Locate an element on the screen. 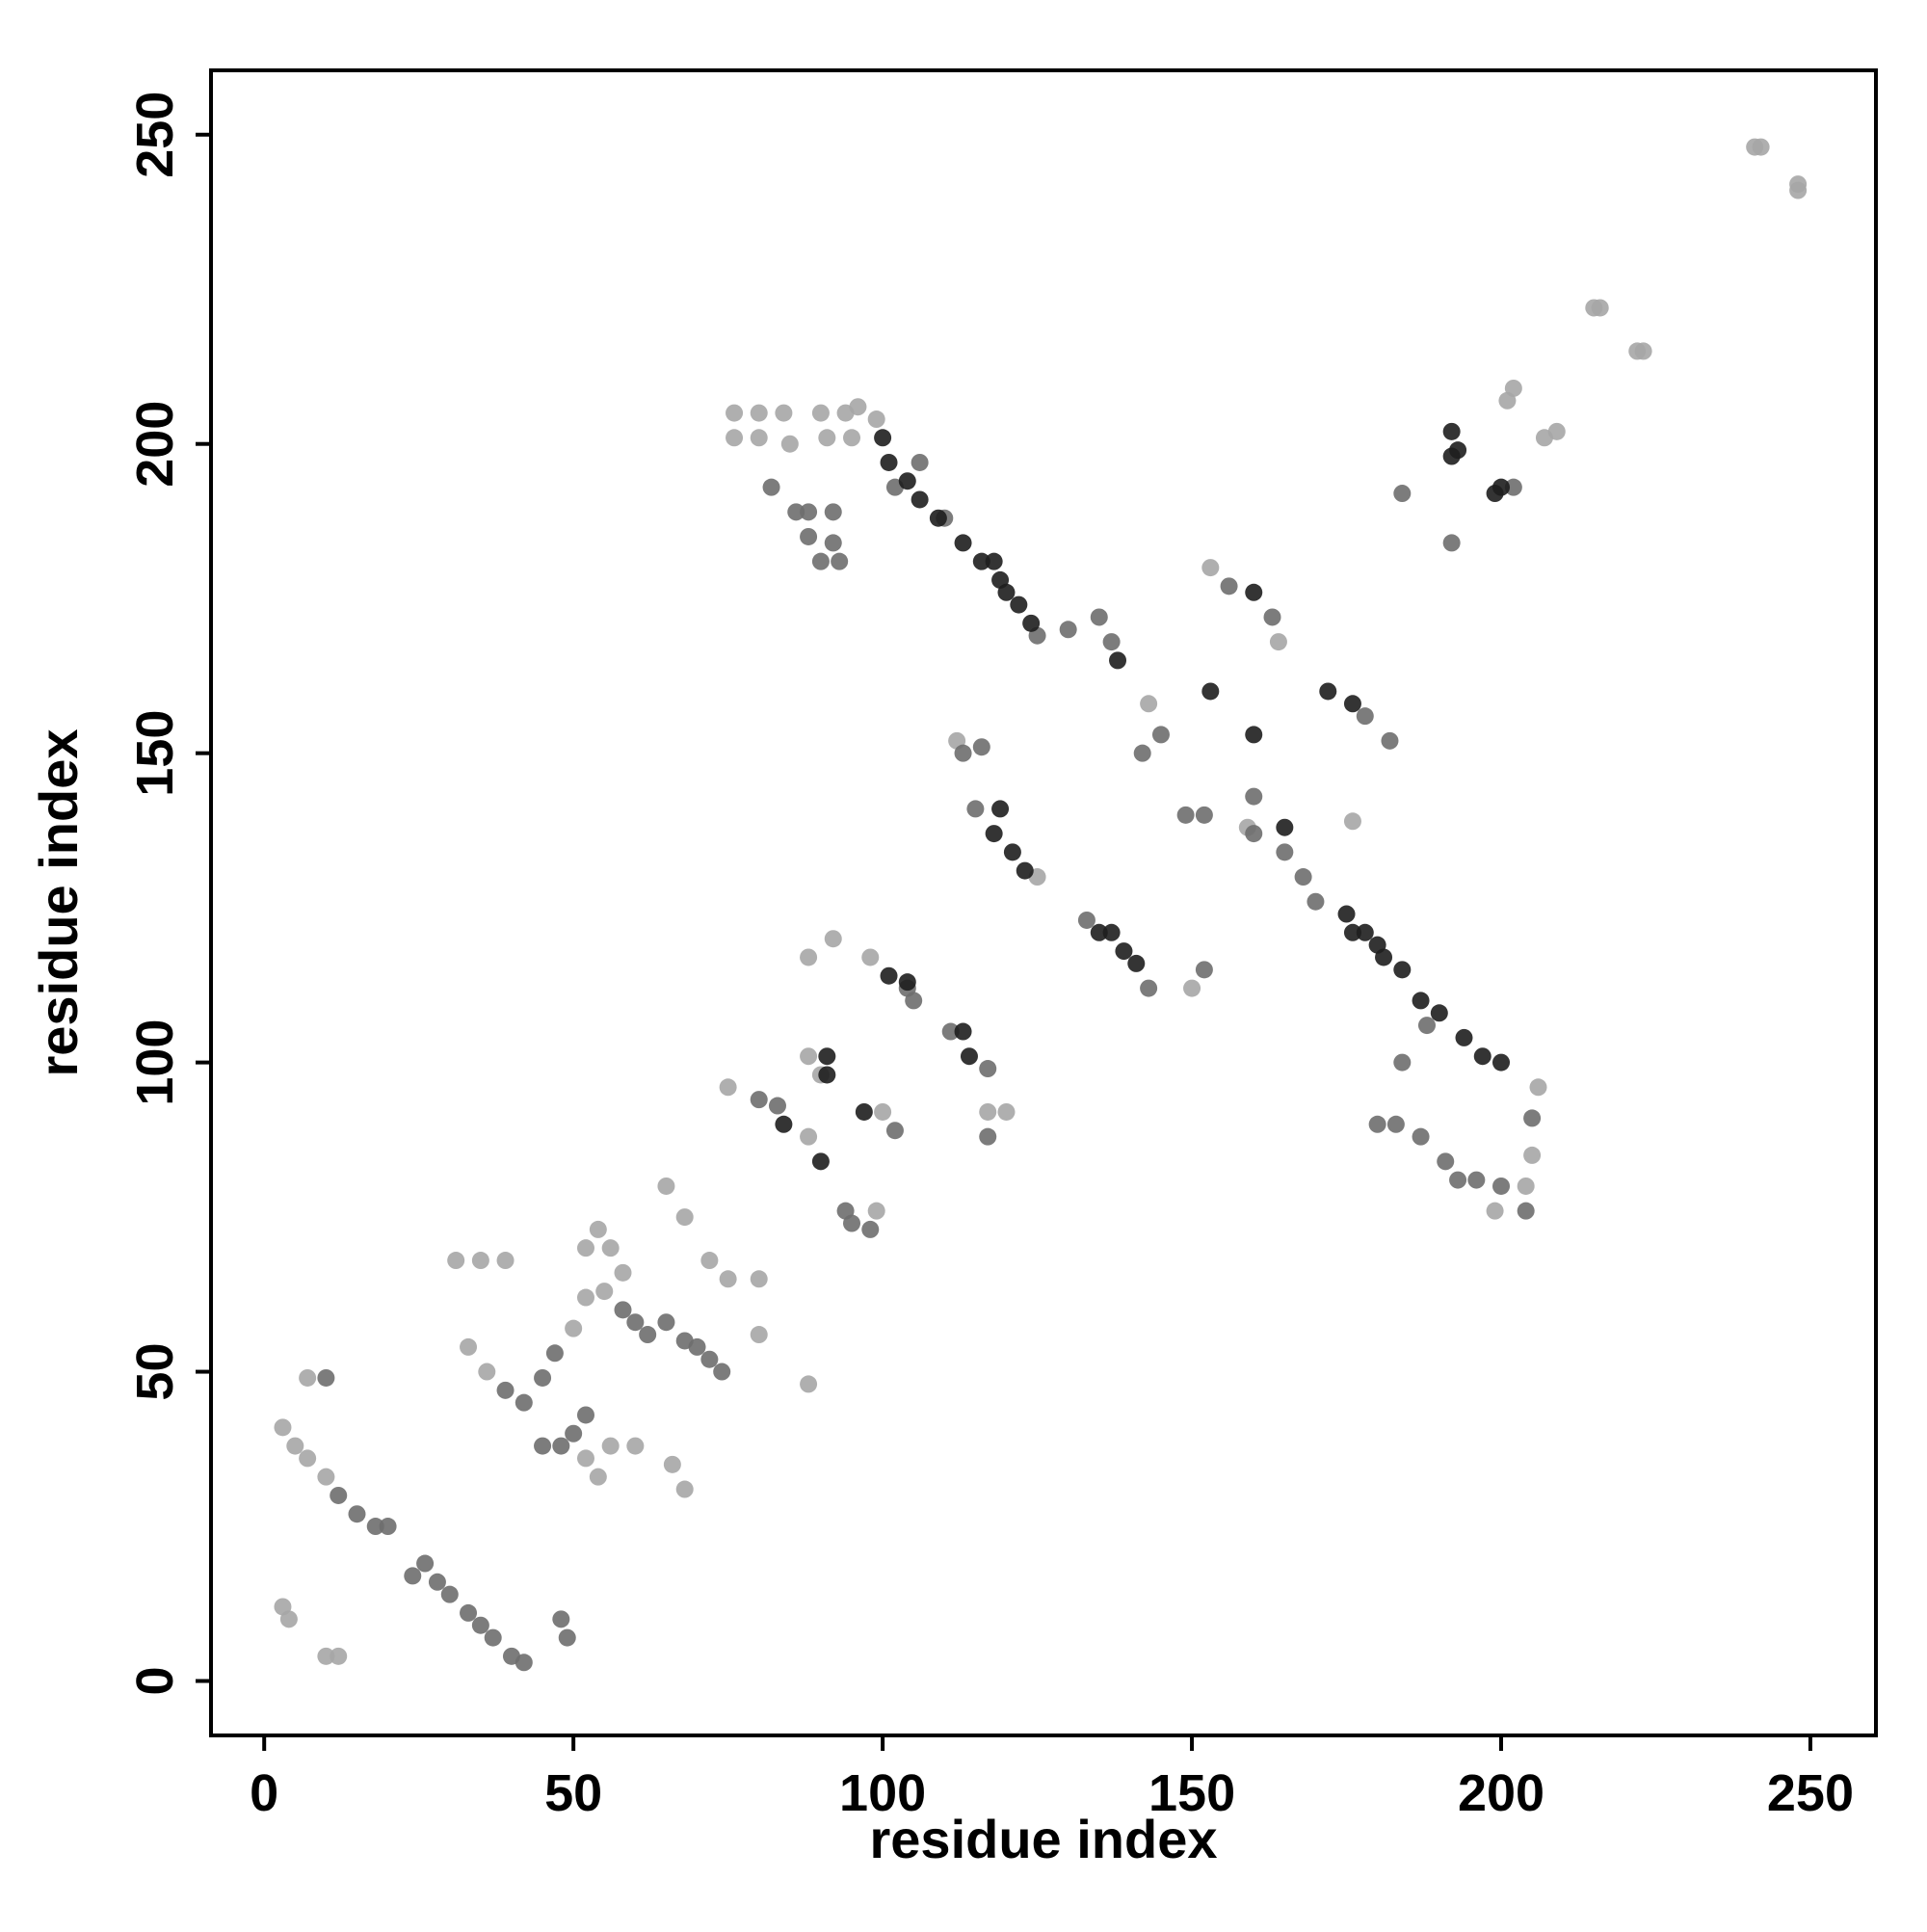  y-tick-label: 50 is located at coordinates (155, 1372).